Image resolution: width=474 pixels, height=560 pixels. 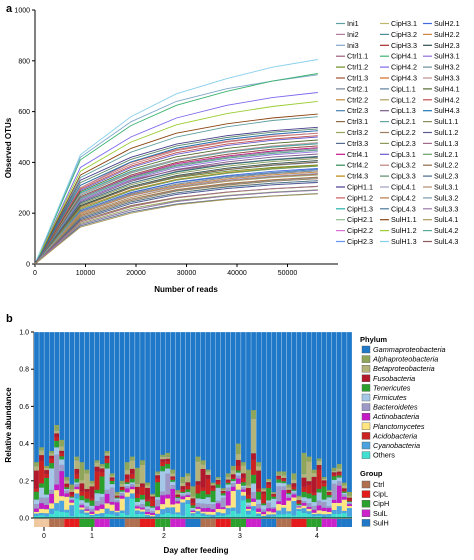 What do you see at coordinates (399, 426) in the screenshot?
I see `phylum-label: Planctomycetes` at bounding box center [399, 426].